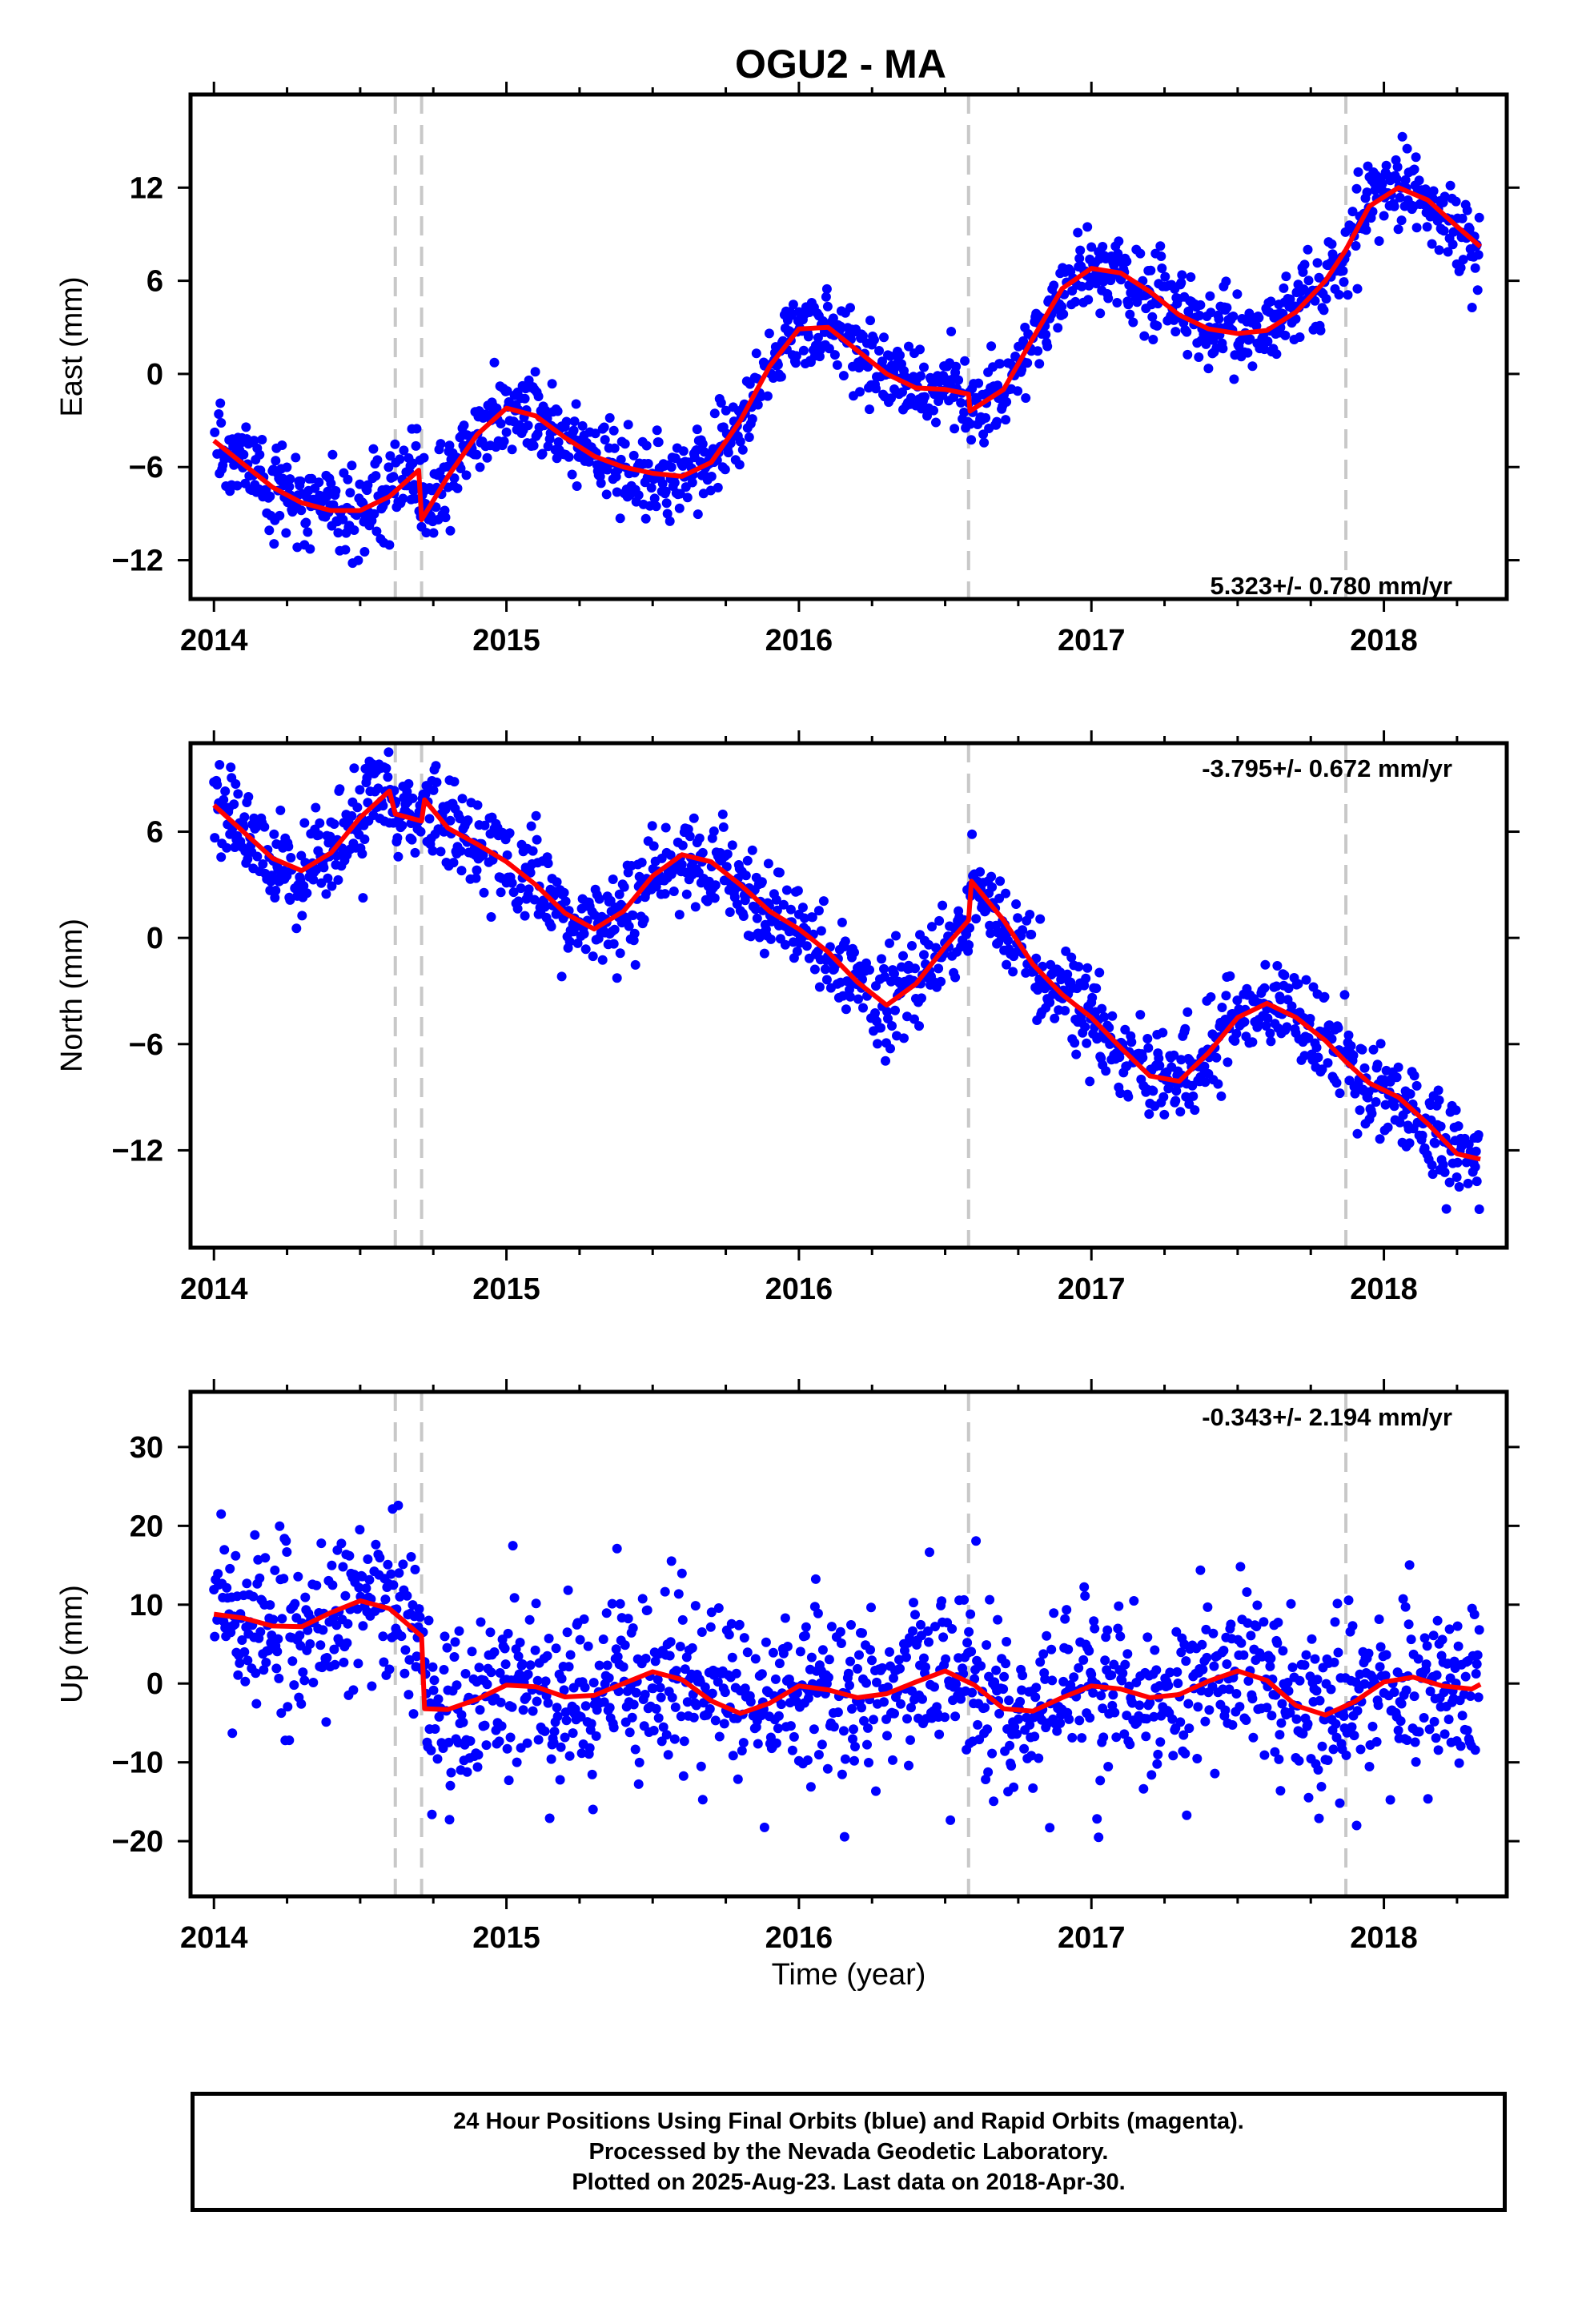 This screenshot has width=1582, height=2324. Describe the element at coordinates (146, 1526) in the screenshot. I see `y-tick-label: 20` at that location.